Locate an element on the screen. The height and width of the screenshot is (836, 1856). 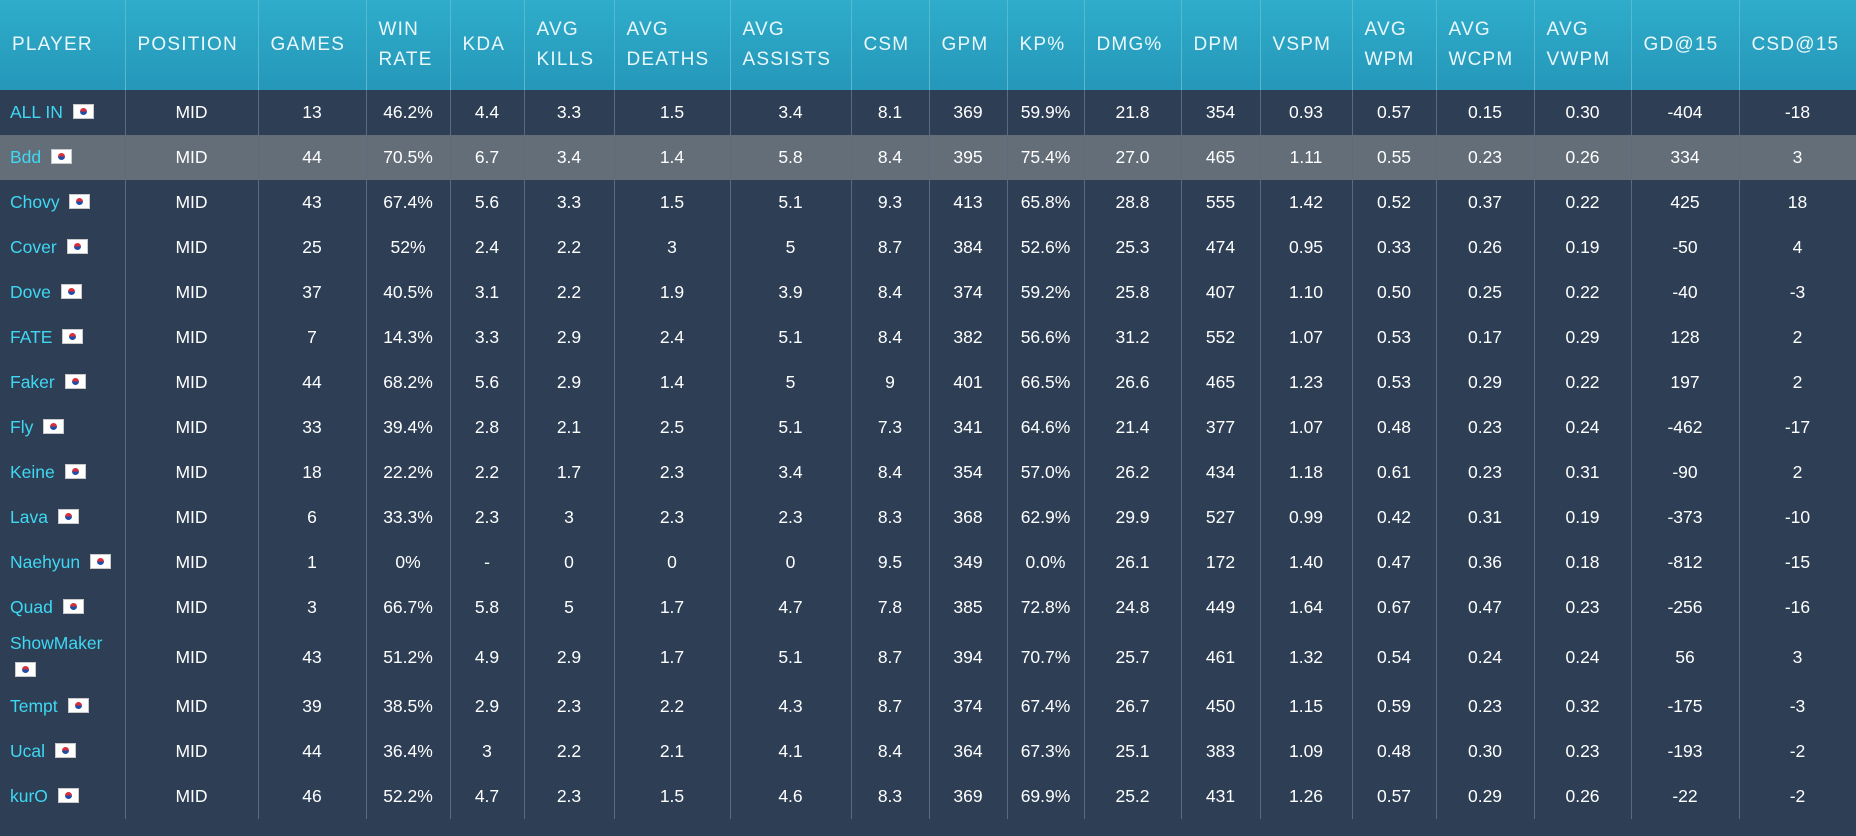
stat-cell: 25 is located at coordinates (312, 247).